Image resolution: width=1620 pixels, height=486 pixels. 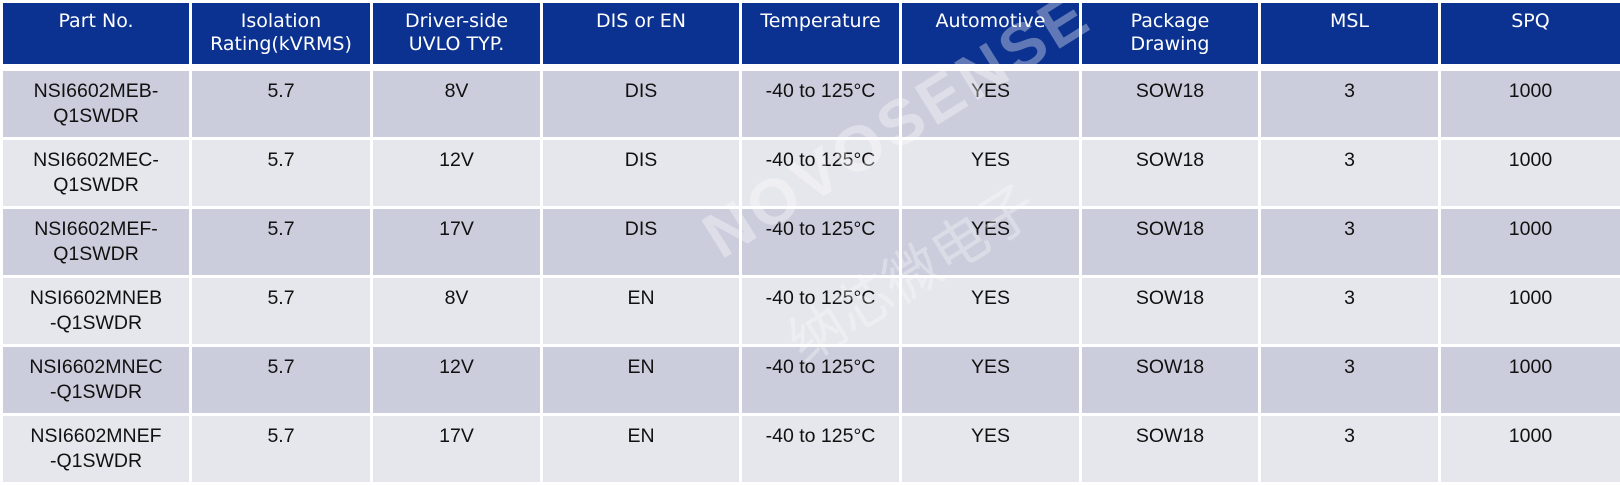 What do you see at coordinates (96, 21) in the screenshot?
I see `header-line: Part No.` at bounding box center [96, 21].